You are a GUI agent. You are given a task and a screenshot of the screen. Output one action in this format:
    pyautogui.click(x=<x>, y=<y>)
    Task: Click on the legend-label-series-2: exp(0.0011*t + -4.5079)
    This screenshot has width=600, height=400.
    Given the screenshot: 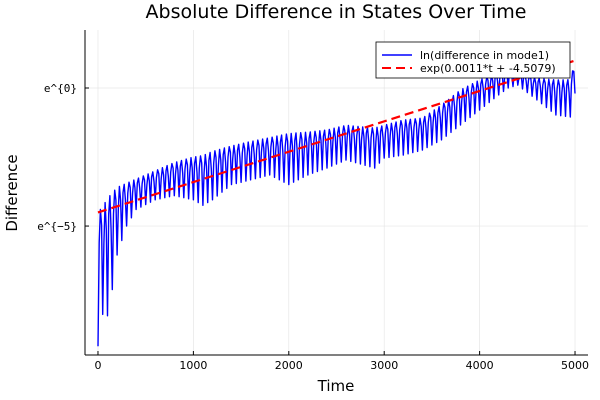 What is the action you would take?
    pyautogui.click(x=488, y=68)
    